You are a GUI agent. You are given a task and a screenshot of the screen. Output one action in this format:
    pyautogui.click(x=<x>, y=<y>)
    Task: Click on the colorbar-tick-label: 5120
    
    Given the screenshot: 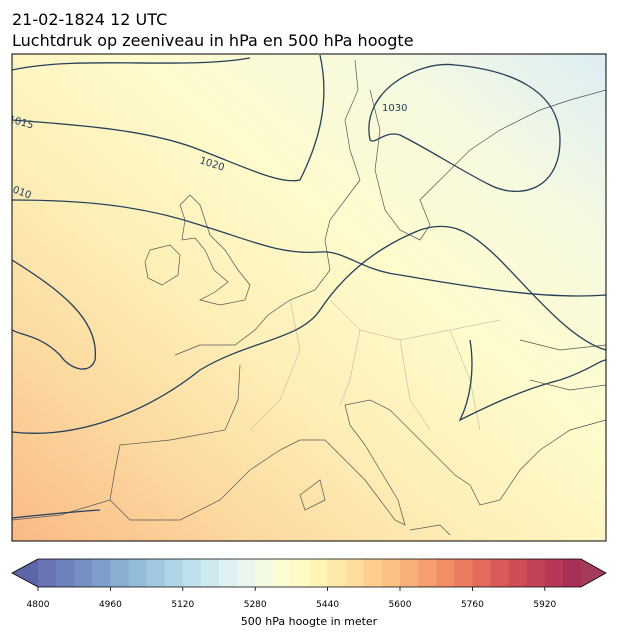 What is the action you would take?
    pyautogui.click(x=182, y=605)
    